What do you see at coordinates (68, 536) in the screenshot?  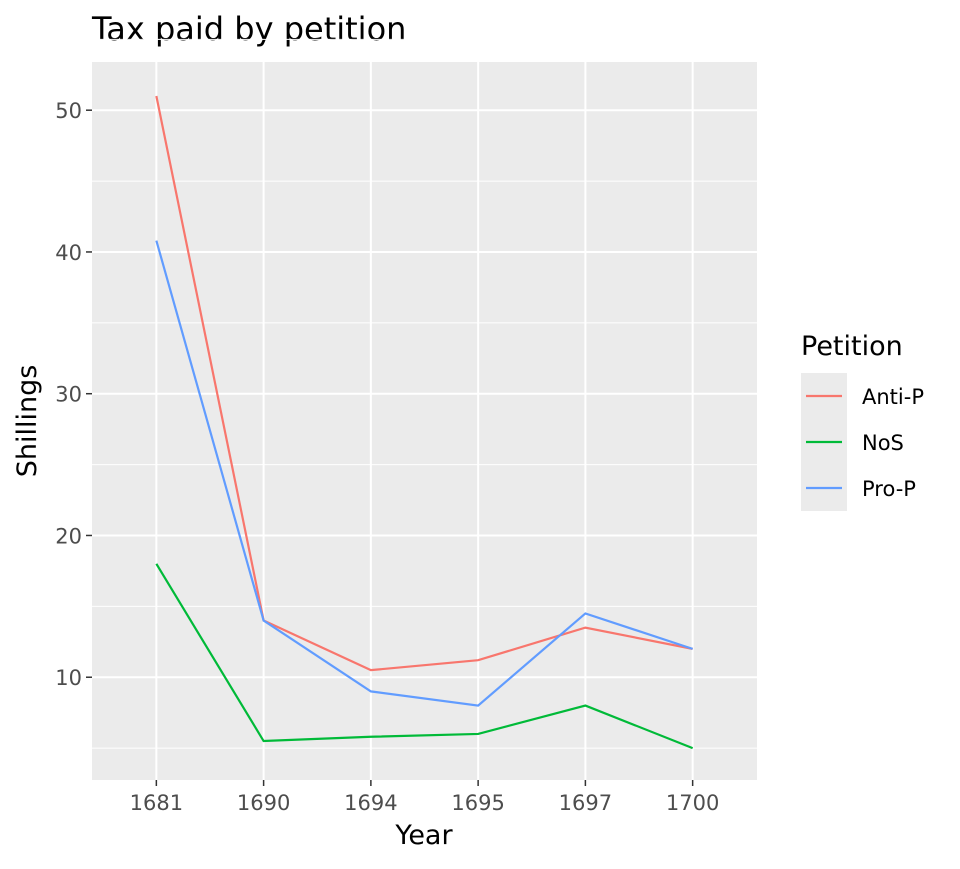 I see `y-tick-label: 20` at bounding box center [68, 536].